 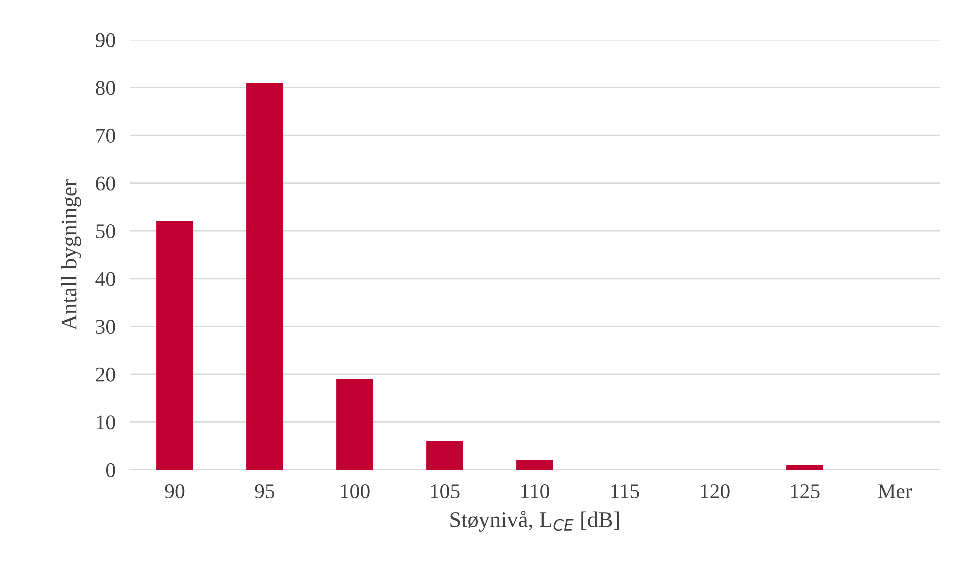 I want to click on x-tick-label: 90, so click(x=175, y=491).